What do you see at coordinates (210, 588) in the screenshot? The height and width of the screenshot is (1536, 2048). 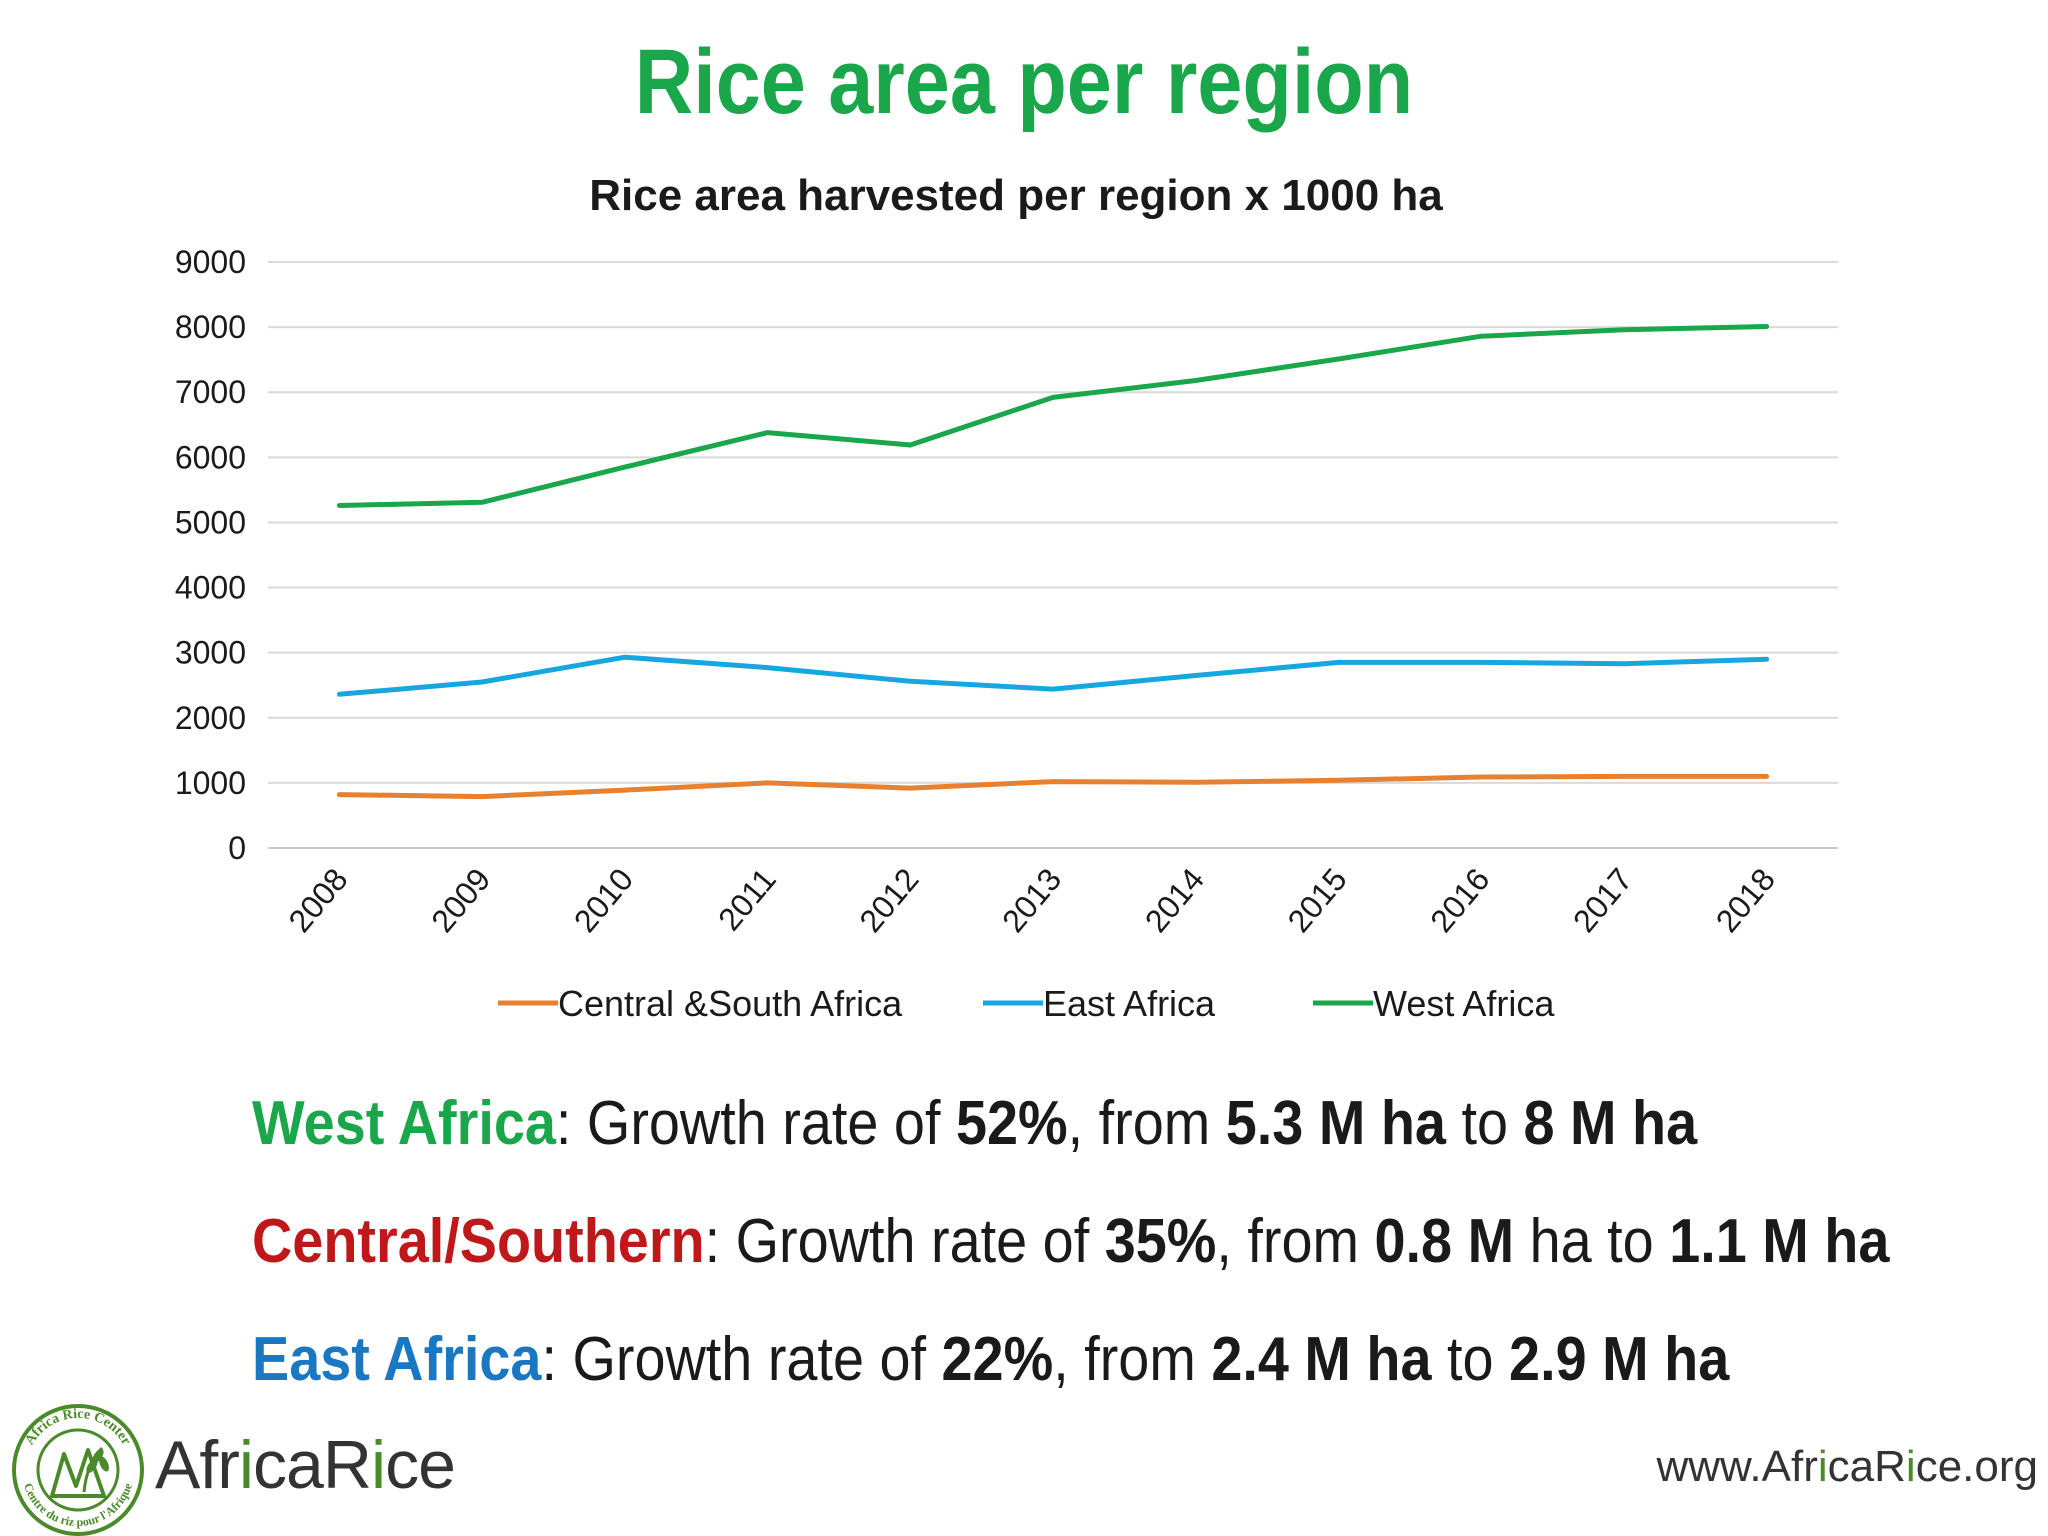 I see `y-tick-label: 4000` at bounding box center [210, 588].